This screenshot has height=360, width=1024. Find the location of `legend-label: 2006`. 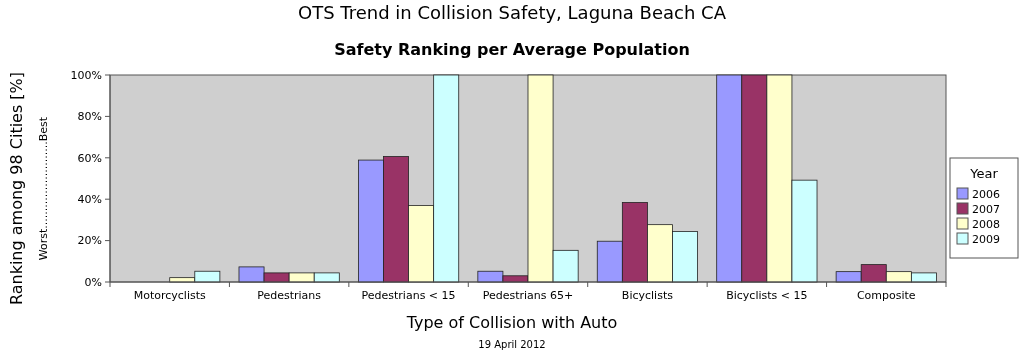

legend-label: 2006 is located at coordinates (986, 194).